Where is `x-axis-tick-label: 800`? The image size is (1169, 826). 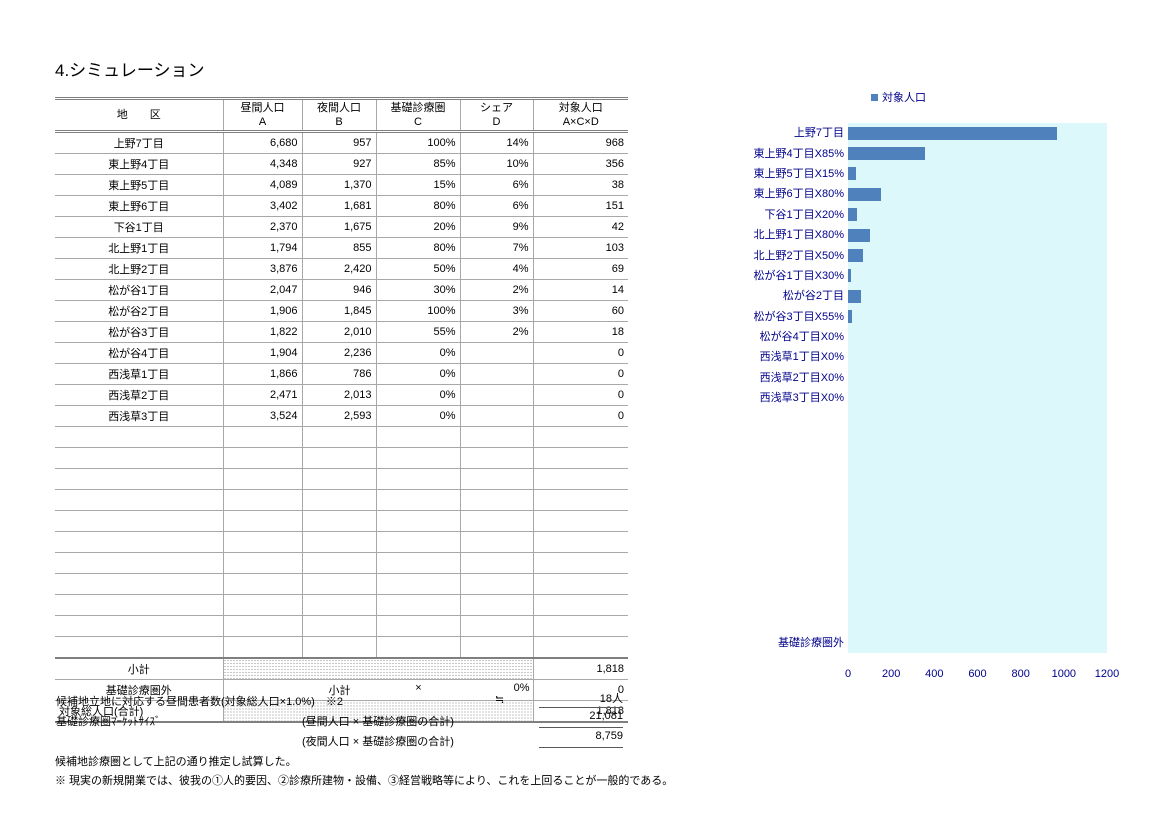
x-axis-tick-label: 800 is located at coordinates (1020, 674).